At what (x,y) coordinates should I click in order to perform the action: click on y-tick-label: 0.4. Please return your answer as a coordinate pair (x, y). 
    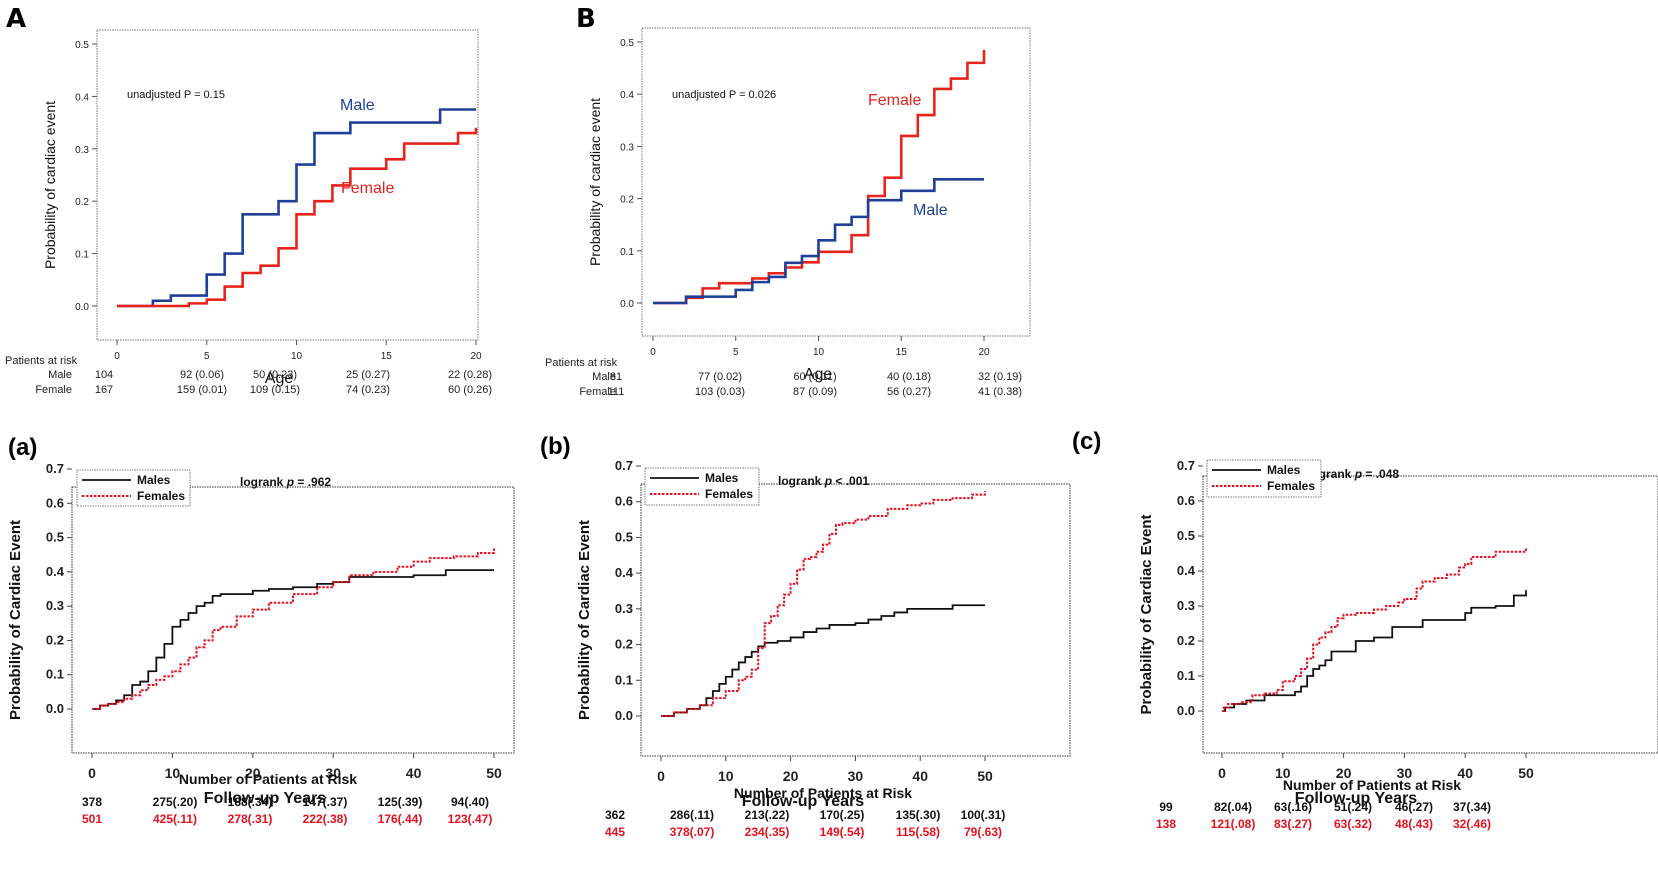
    Looking at the image, I should click on (627, 95).